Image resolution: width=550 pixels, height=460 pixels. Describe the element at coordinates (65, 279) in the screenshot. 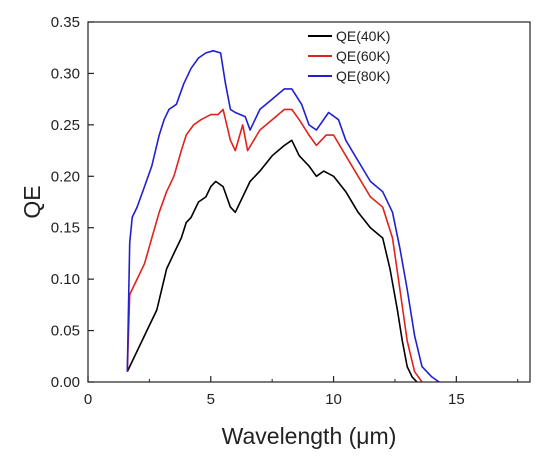

I see `y-tick-label-2: 0.10` at that location.